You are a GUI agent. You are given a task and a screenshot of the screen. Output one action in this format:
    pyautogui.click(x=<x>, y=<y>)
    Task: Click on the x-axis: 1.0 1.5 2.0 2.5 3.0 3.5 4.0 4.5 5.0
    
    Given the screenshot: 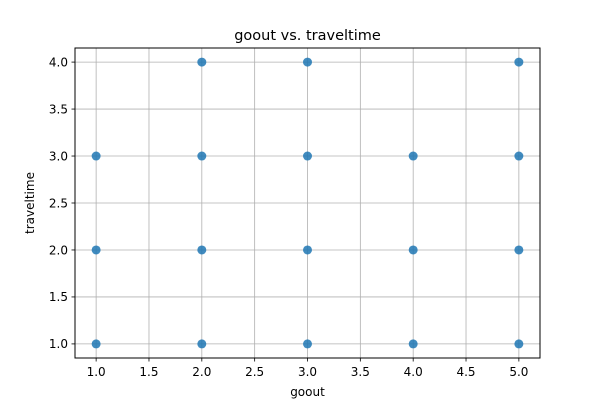 What is the action you would take?
    pyautogui.click(x=307, y=368)
    